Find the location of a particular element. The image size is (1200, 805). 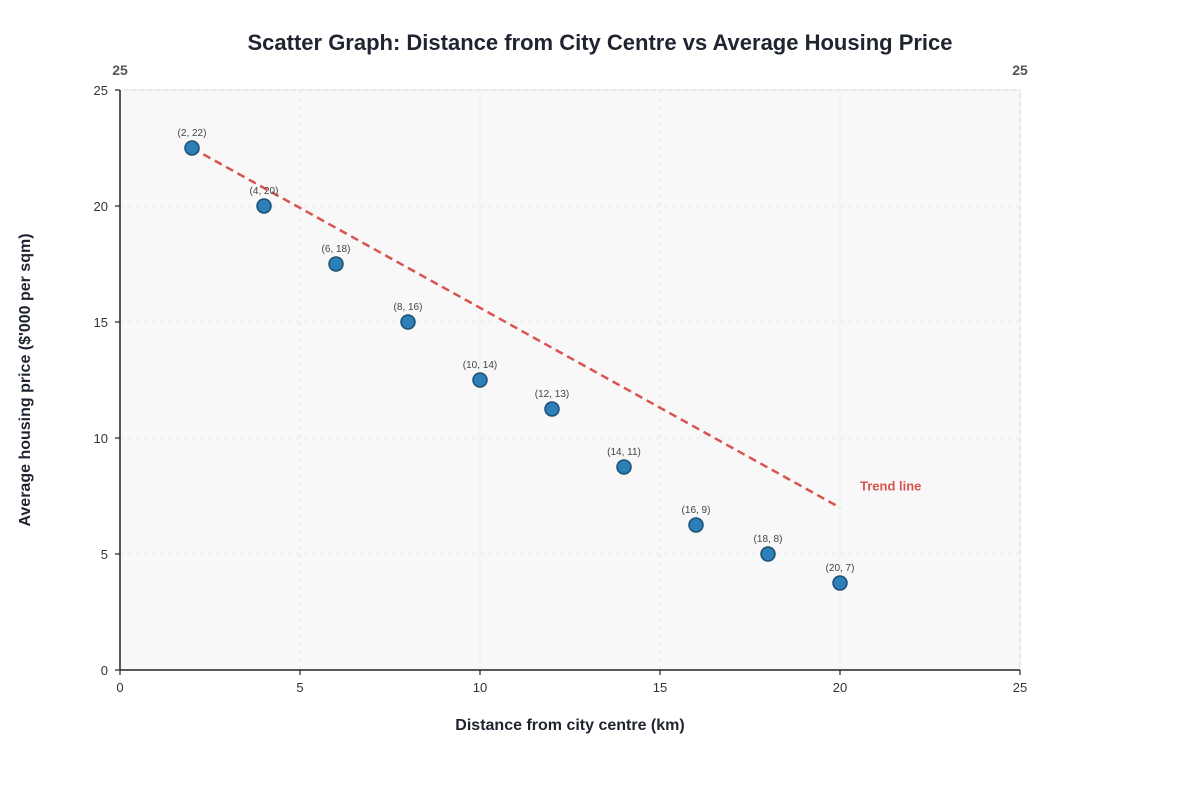

x-tick-label-3: 15 is located at coordinates (660, 687).